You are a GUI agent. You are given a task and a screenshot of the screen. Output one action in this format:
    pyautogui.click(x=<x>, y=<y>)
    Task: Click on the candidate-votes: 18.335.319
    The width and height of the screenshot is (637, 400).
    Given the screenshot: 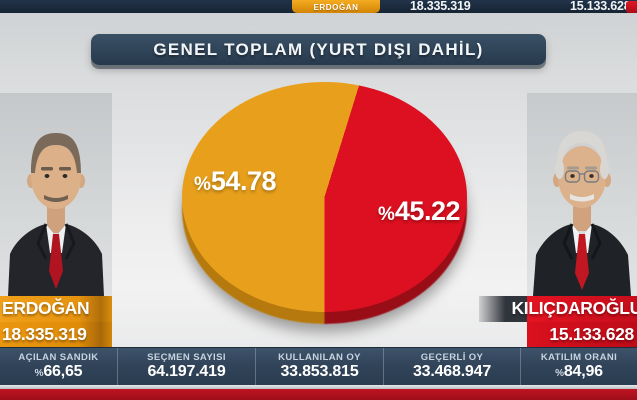 What is the action you would take?
    pyautogui.click(x=44, y=333)
    